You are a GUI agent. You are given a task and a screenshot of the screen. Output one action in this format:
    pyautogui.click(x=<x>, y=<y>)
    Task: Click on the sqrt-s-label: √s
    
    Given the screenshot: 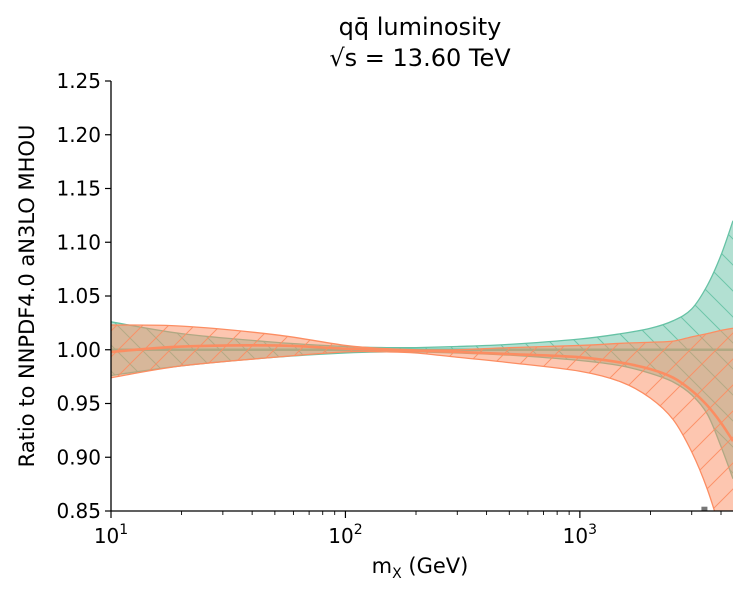 What is the action you would take?
    pyautogui.click(x=343, y=58)
    